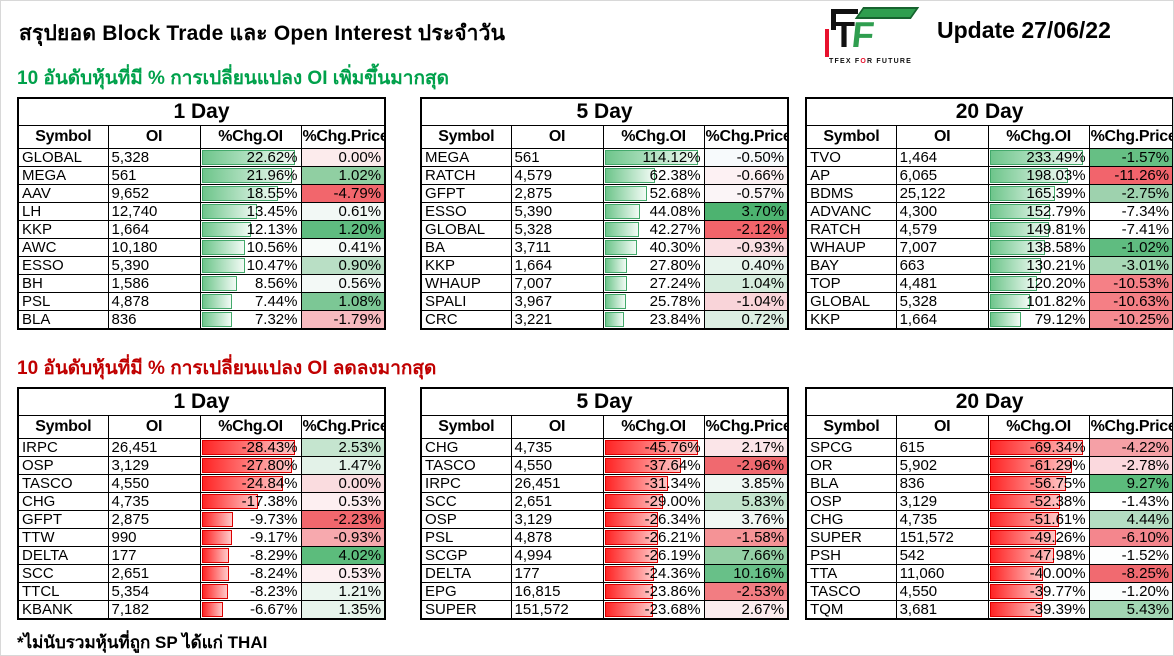  I want to click on table-row: SUPER 151,572 -23.68% 2.67%, so click(604, 610).